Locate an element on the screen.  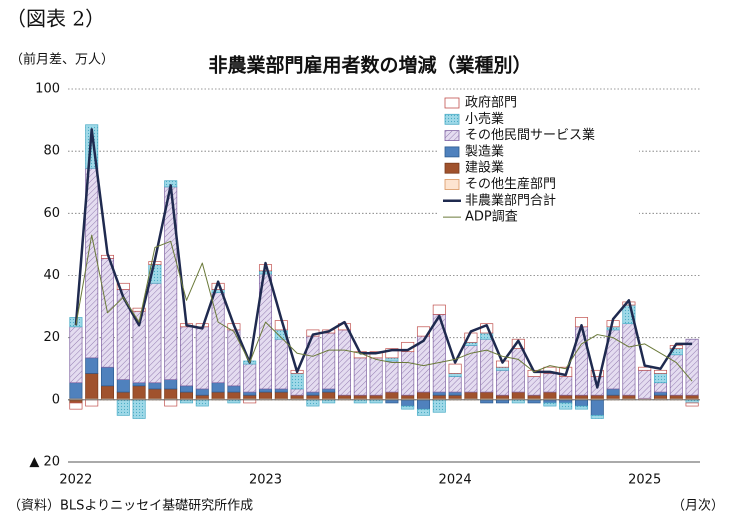
legend-label: その他民間サービス業 is located at coordinates (530, 135).